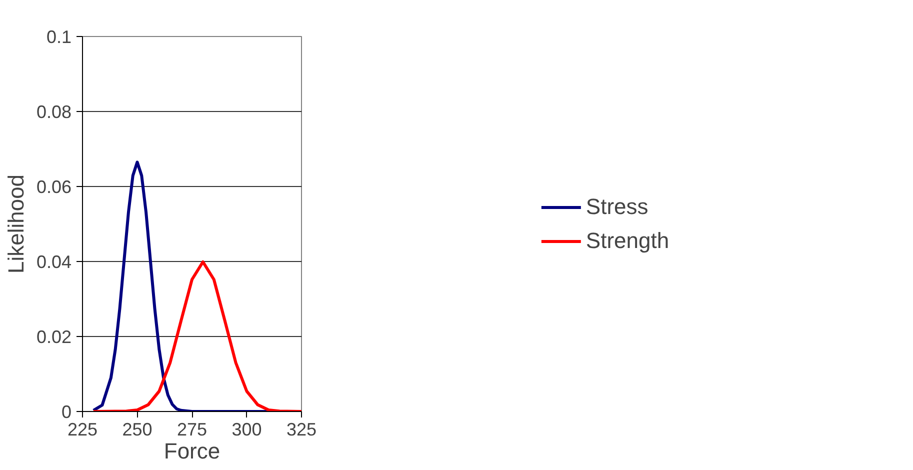 The image size is (913, 470). What do you see at coordinates (192, 451) in the screenshot?
I see `x-axis-title: Force` at bounding box center [192, 451].